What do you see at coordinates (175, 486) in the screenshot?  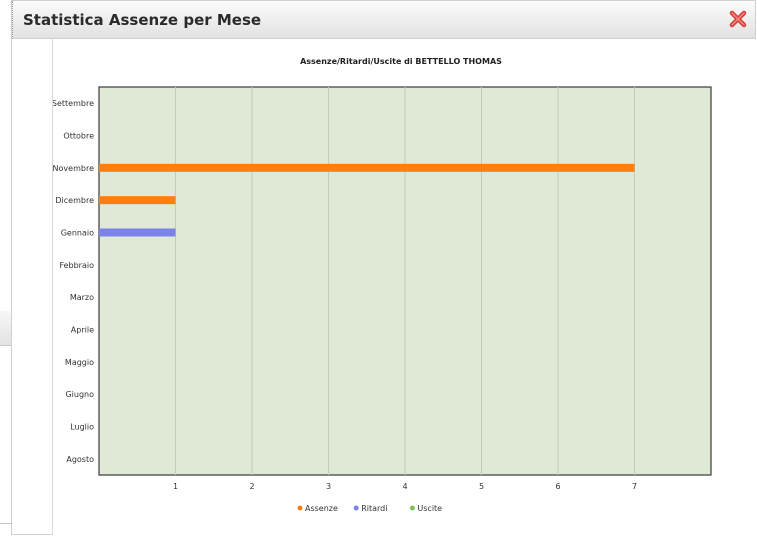 I see `x-tick-label: 1` at bounding box center [175, 486].